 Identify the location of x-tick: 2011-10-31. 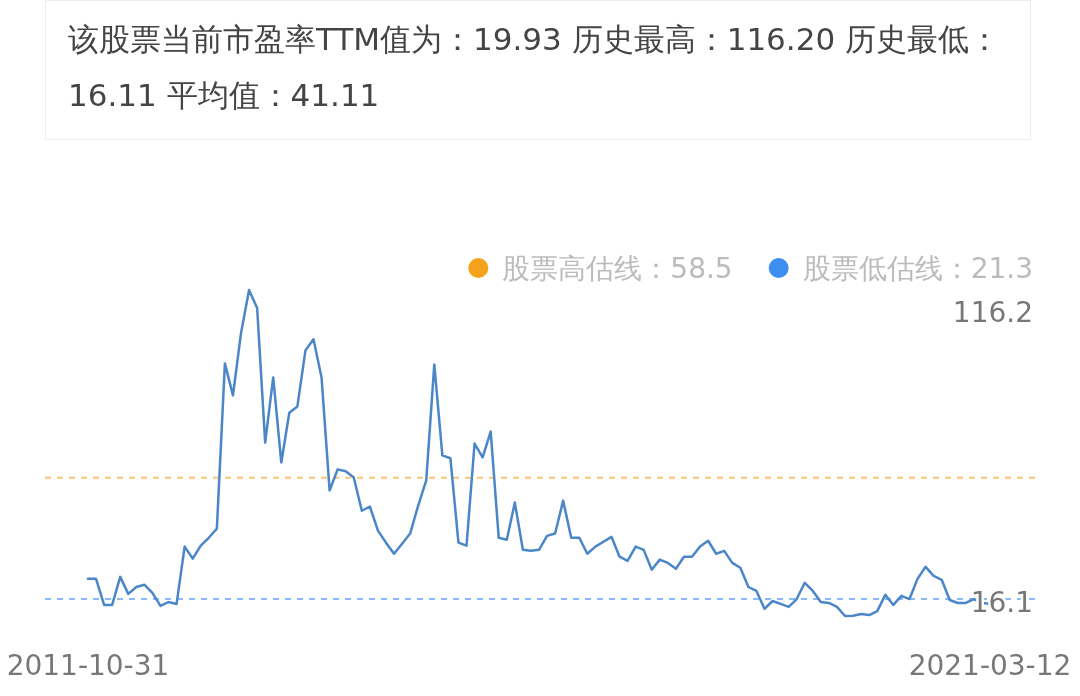
(88, 665).